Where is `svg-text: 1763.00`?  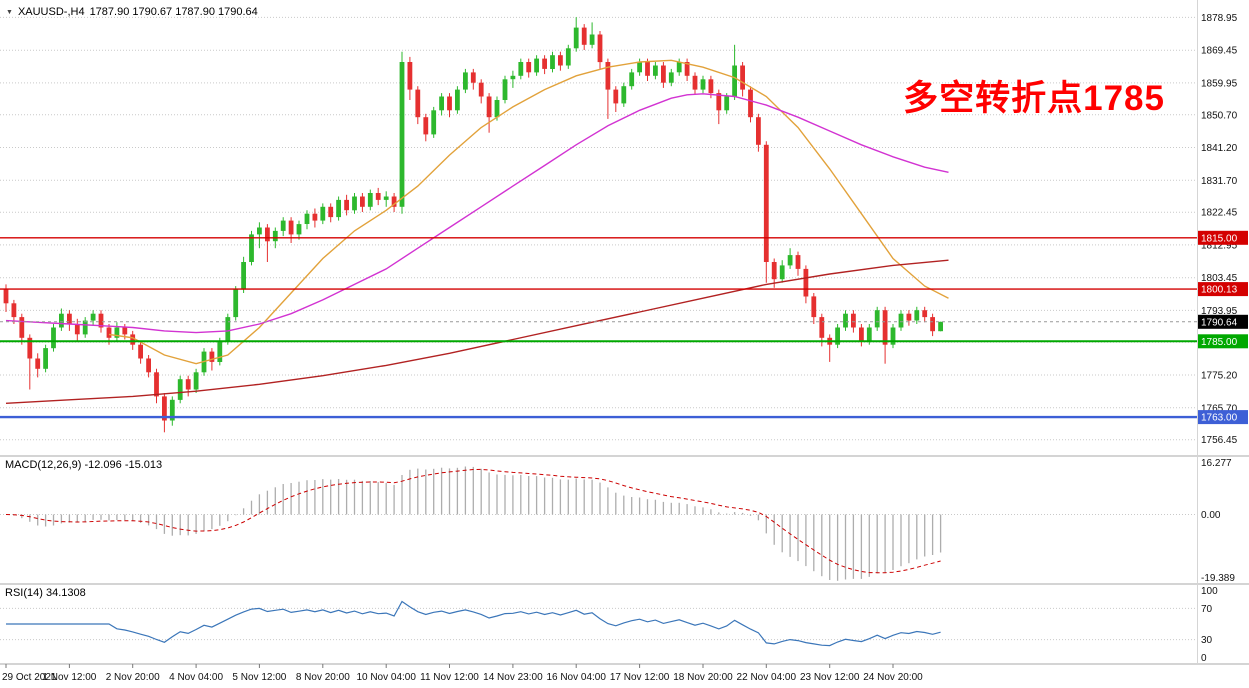 svg-text: 1763.00 is located at coordinates (1219, 418).